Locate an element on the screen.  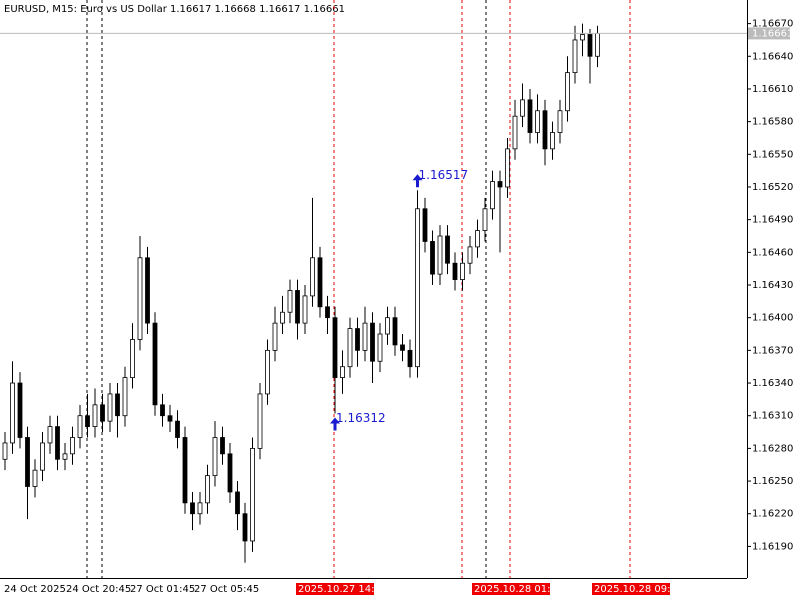
y-tick-label: 1.16430 is located at coordinates (772, 285).